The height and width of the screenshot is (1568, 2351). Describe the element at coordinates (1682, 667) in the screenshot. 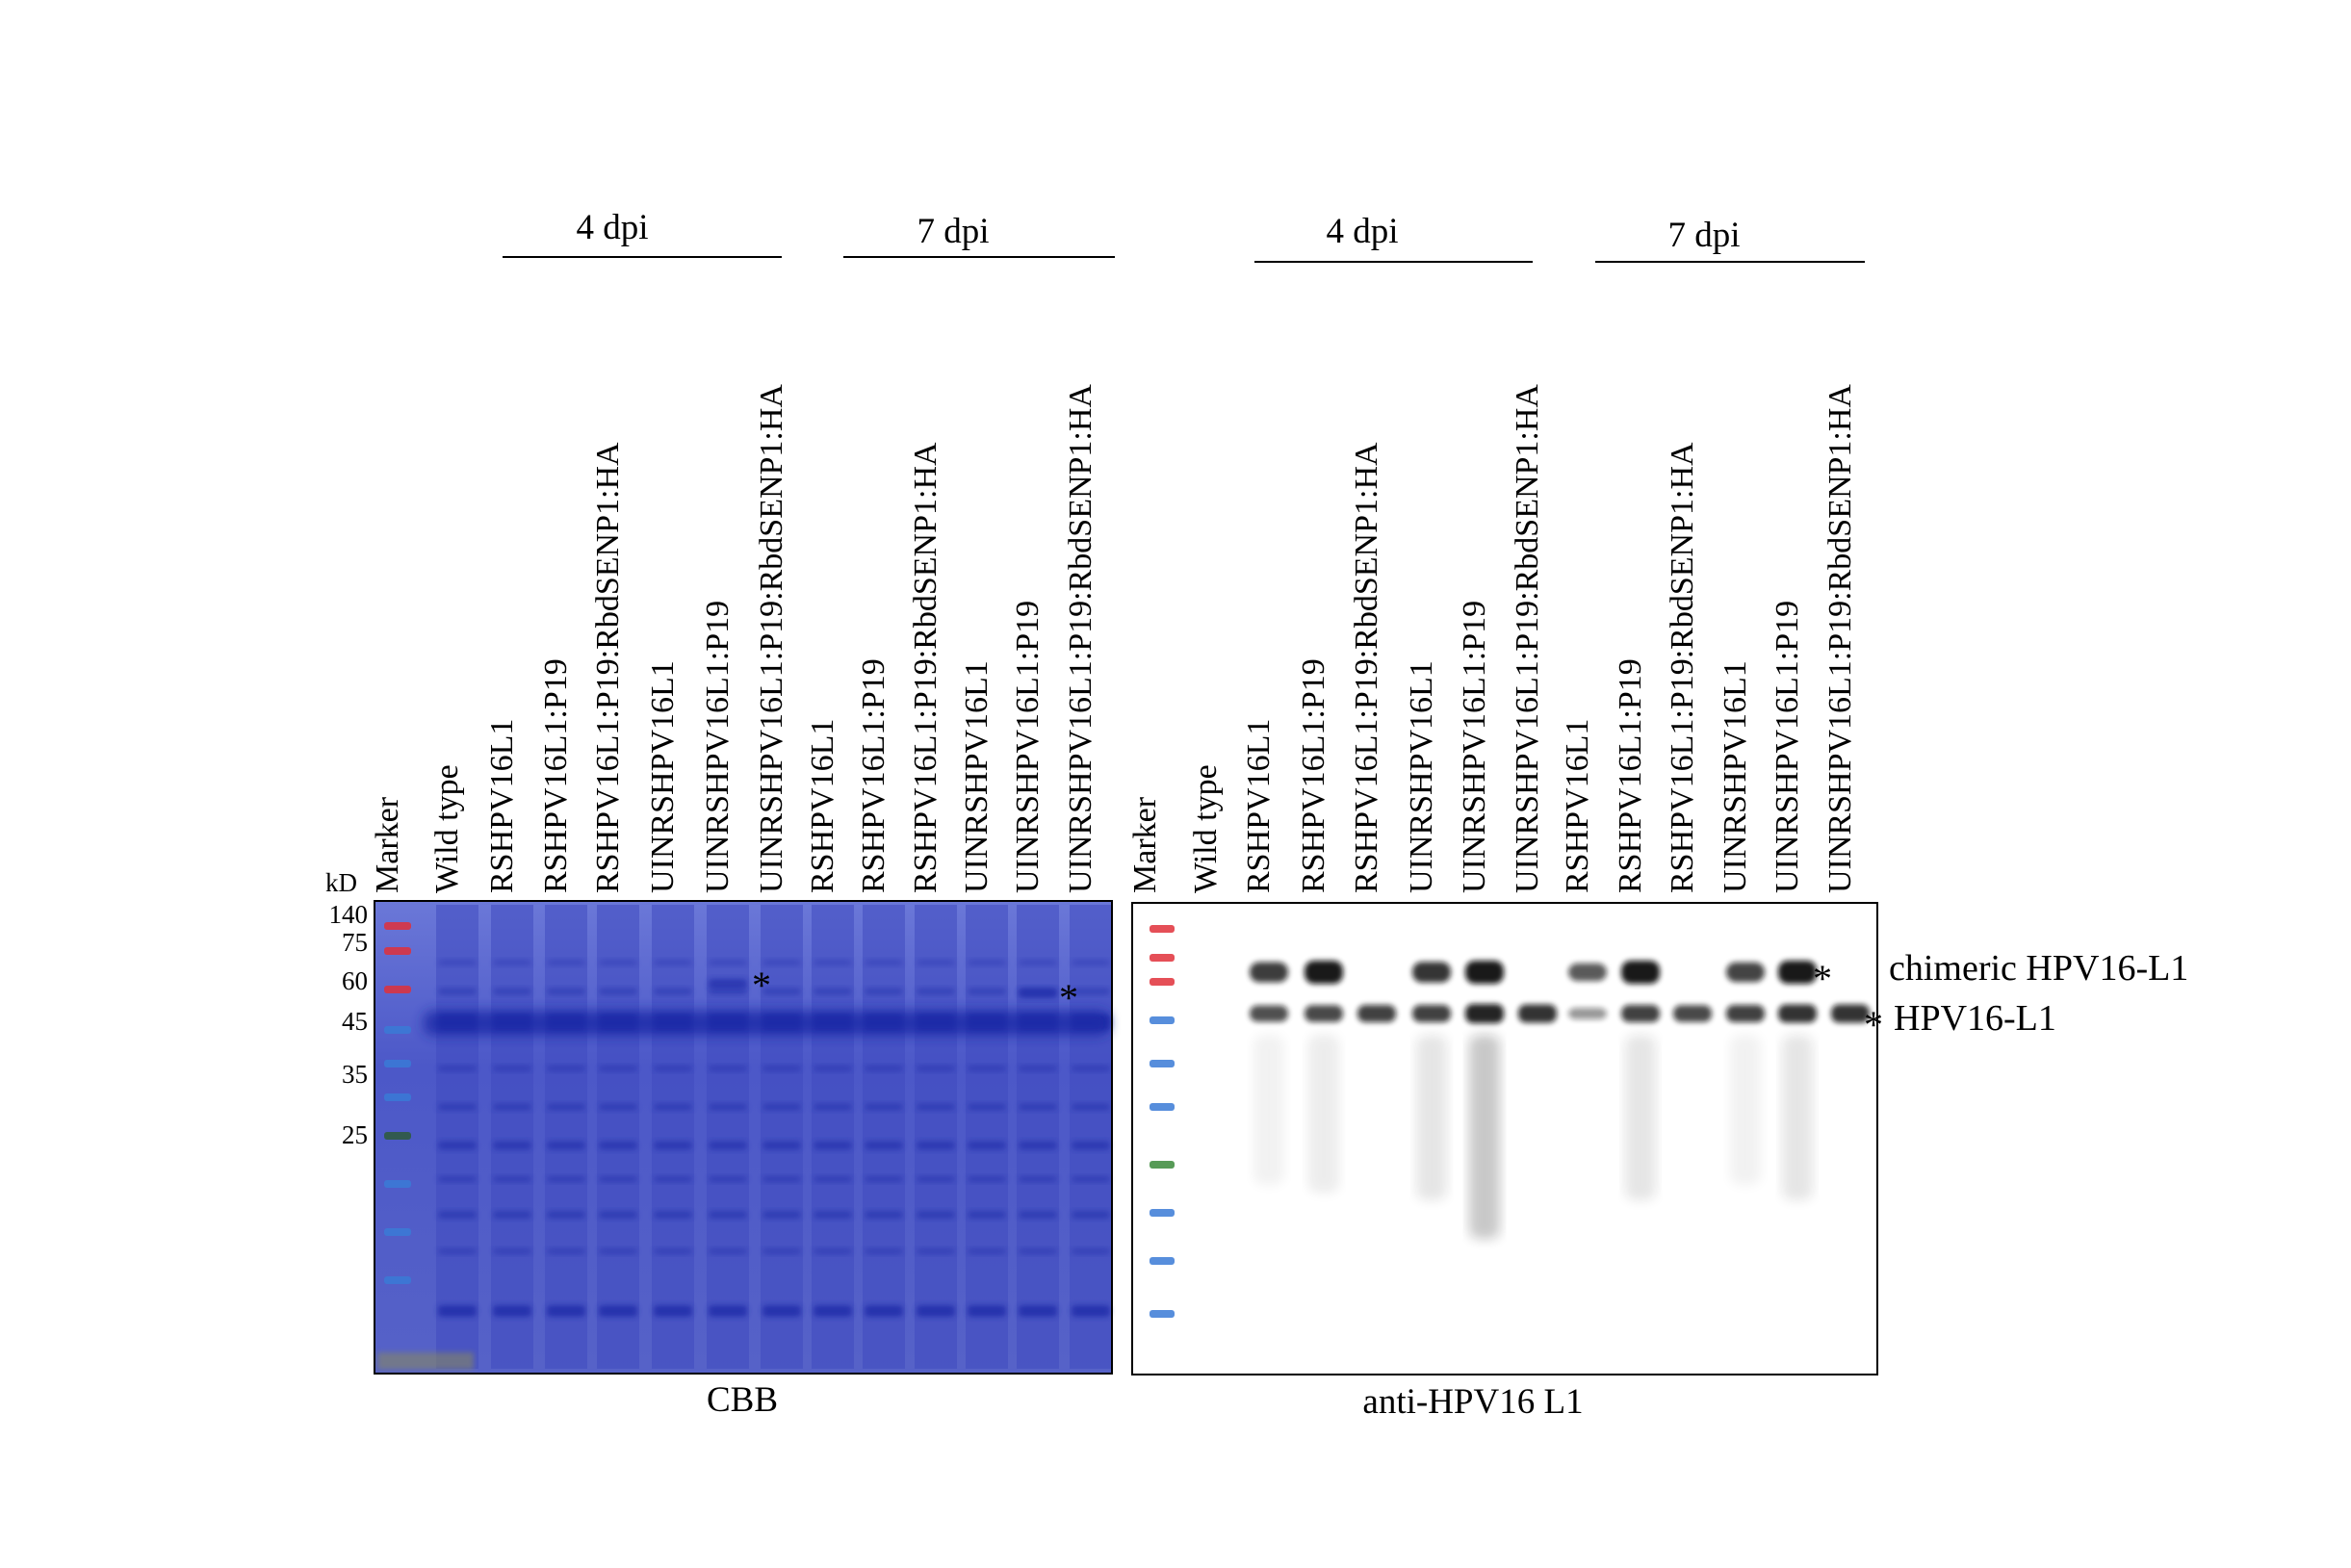

I see `wb-lane-label: RSHPV16L1:P19:RbdSENP1:HA` at that location.